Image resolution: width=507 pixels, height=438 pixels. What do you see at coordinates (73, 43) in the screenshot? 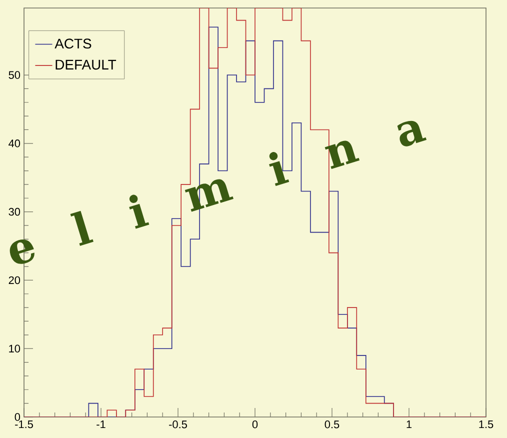
I see `legend-label: ACTS` at bounding box center [73, 43].